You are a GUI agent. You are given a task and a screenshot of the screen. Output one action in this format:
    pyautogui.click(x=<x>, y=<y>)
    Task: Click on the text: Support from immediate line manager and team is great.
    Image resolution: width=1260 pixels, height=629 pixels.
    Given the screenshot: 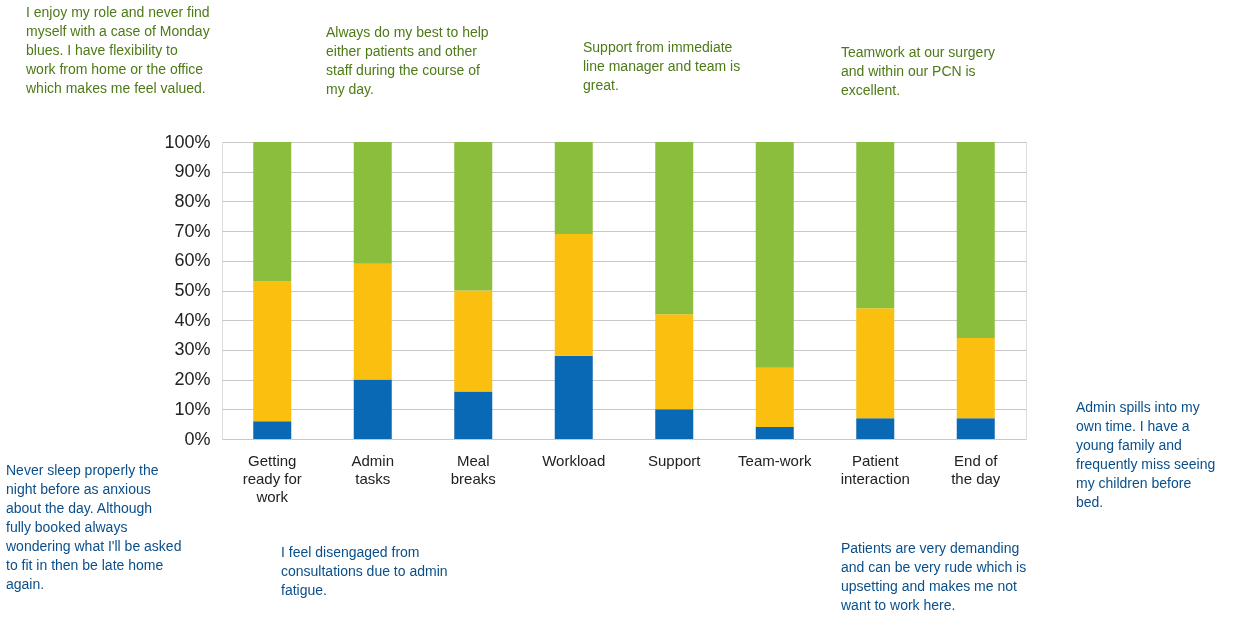 What is the action you would take?
    pyautogui.click(x=662, y=66)
    